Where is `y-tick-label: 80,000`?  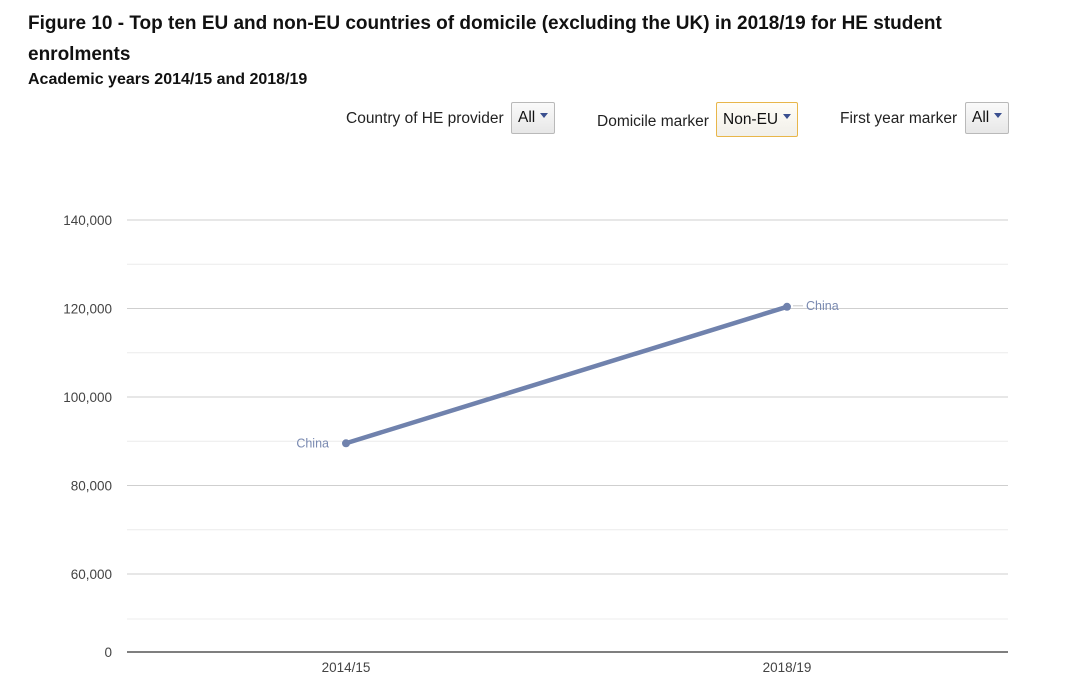 y-tick-label: 80,000 is located at coordinates (91, 486).